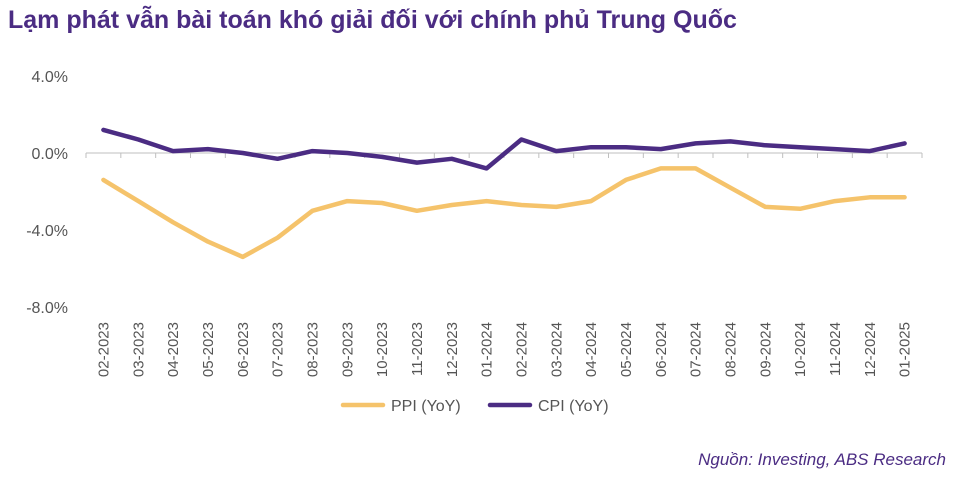 The image size is (966, 480). I want to click on legend: PPI (YoY) CPI (YoY), so click(474, 406).